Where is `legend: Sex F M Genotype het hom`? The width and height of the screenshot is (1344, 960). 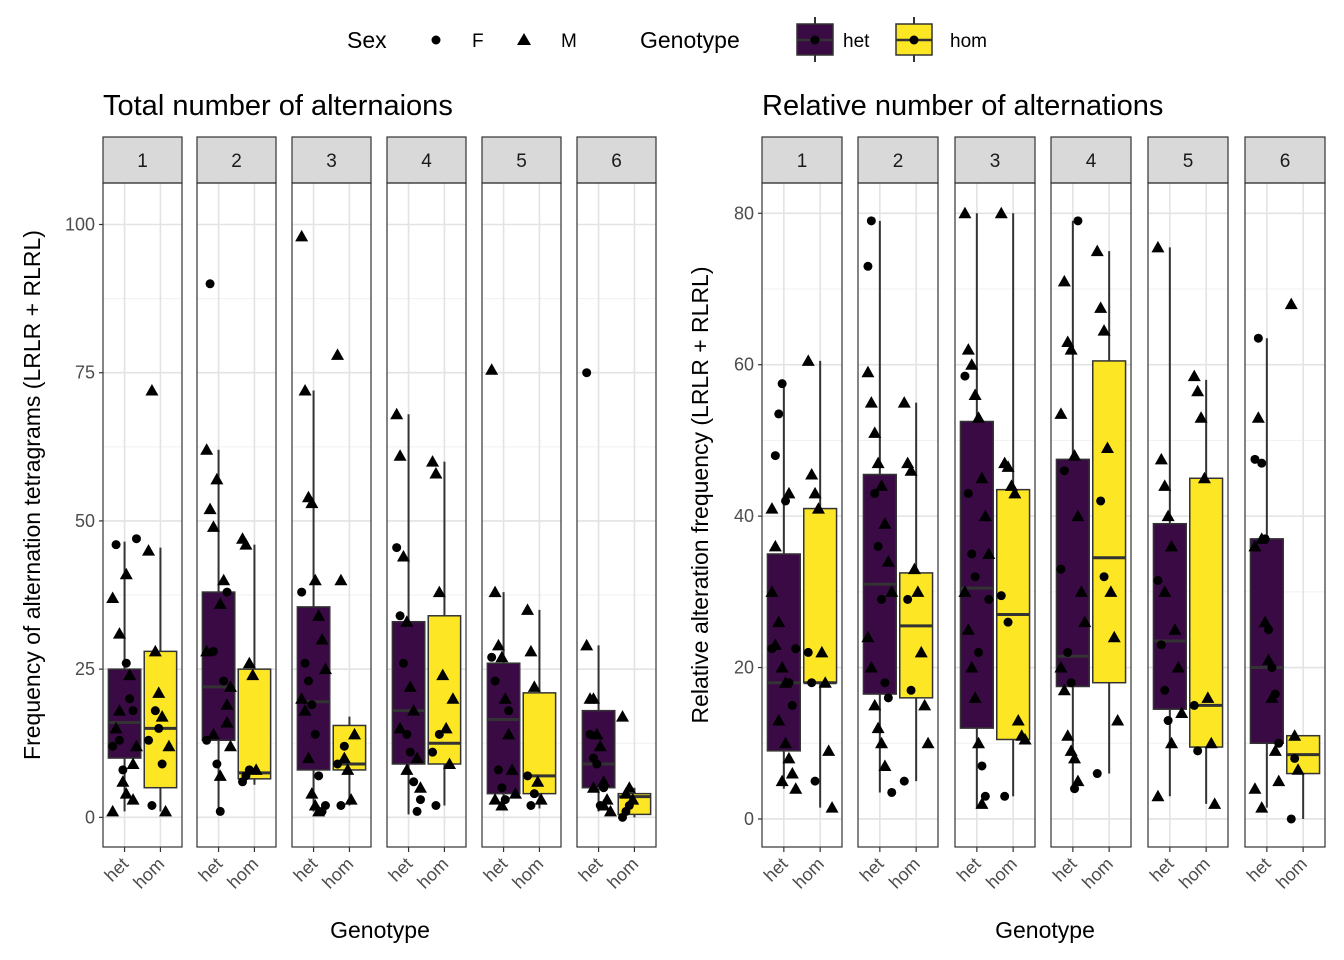 legend: Sex F M Genotype het hom is located at coordinates (667, 39).